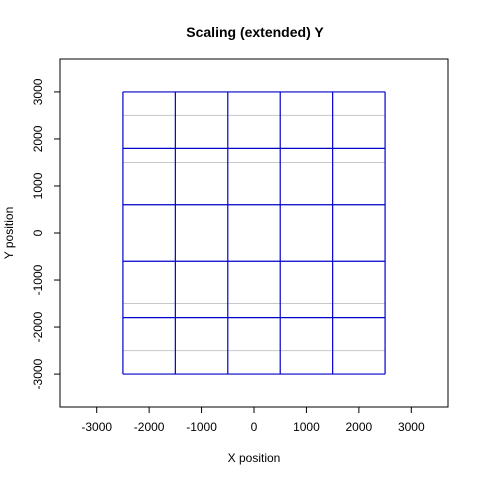 This screenshot has width=480, height=480. I want to click on y-tick-label-4: 1000, so click(38, 185).